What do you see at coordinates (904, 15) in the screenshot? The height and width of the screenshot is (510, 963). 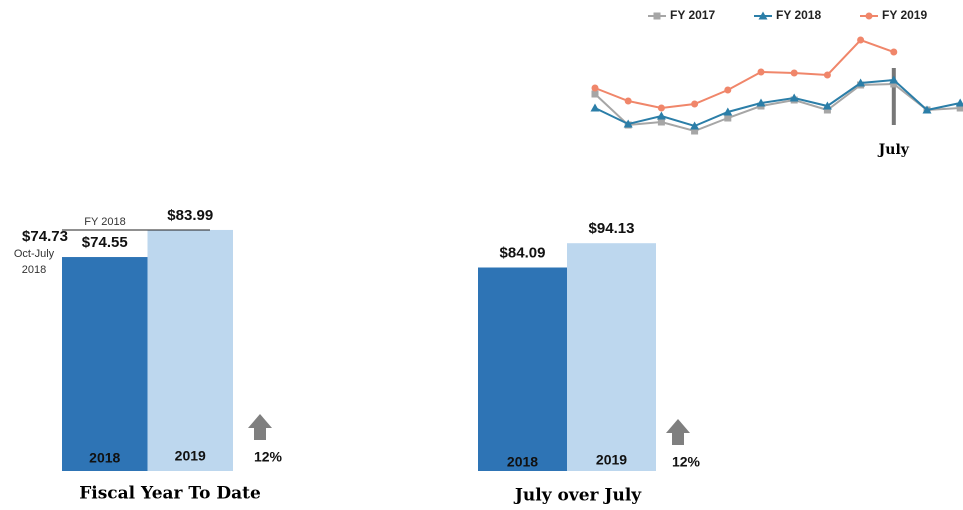 I see `legend-label: FY 2019` at bounding box center [904, 15].